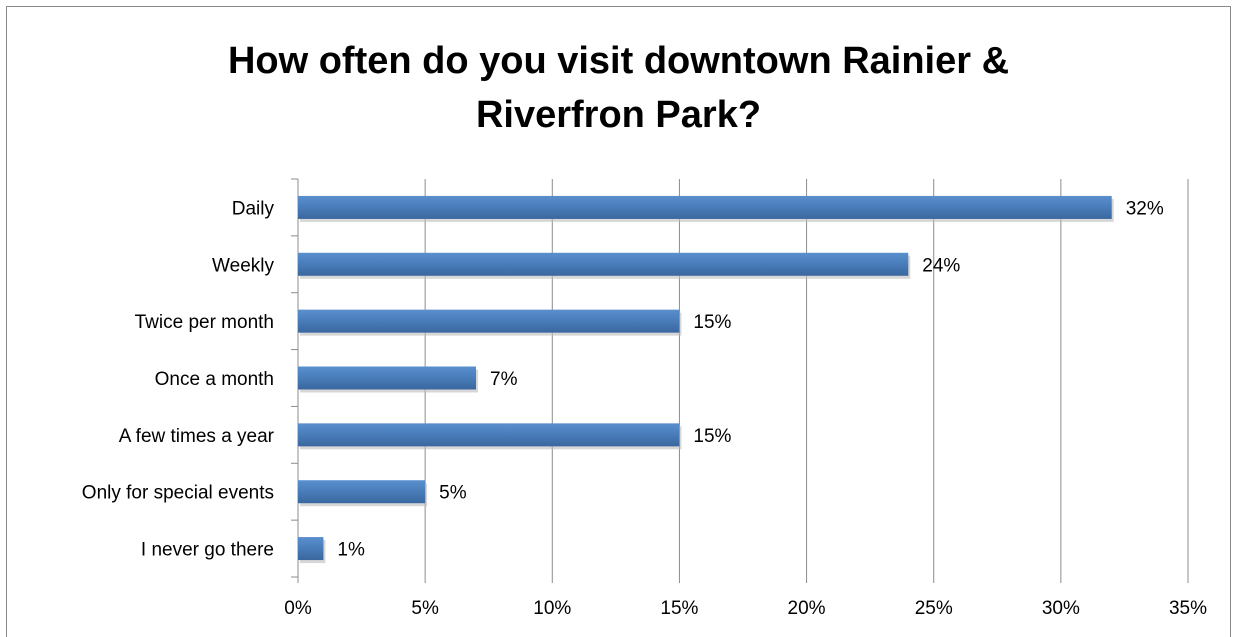  What do you see at coordinates (351, 550) in the screenshot?
I see `data-label: 1%` at bounding box center [351, 550].